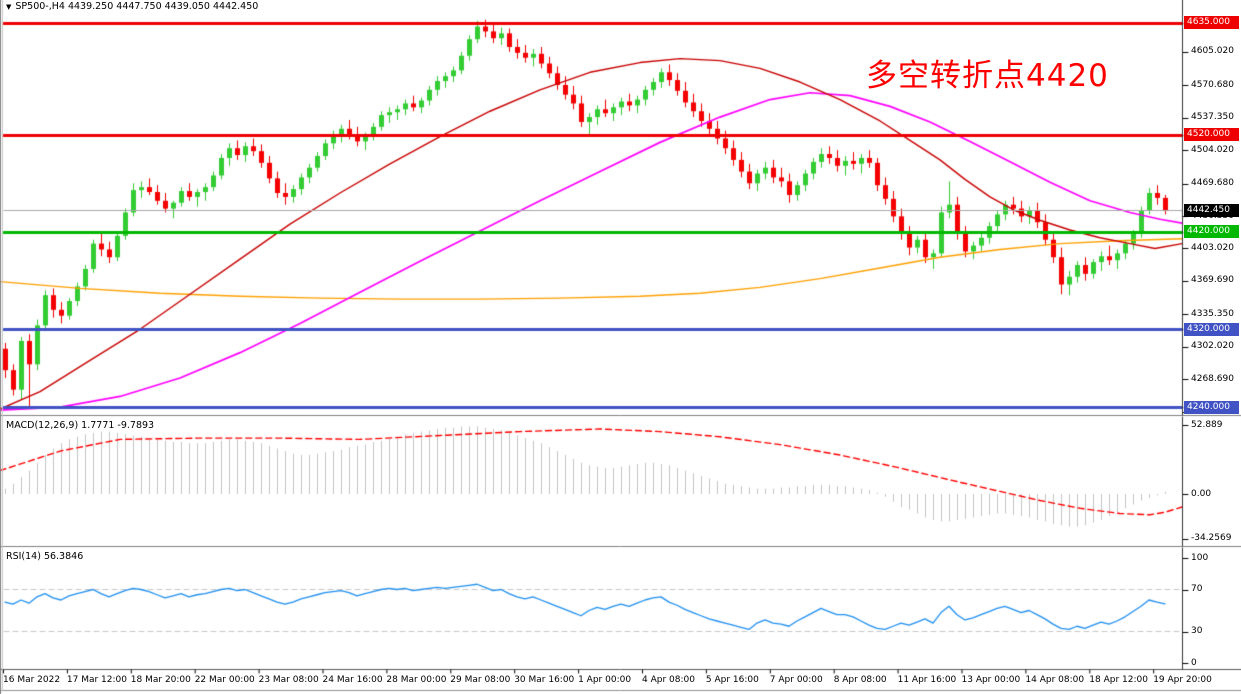  What do you see at coordinates (96, 680) in the screenshot?
I see `time-axis-label: 17 Mar 12:00` at bounding box center [96, 680].